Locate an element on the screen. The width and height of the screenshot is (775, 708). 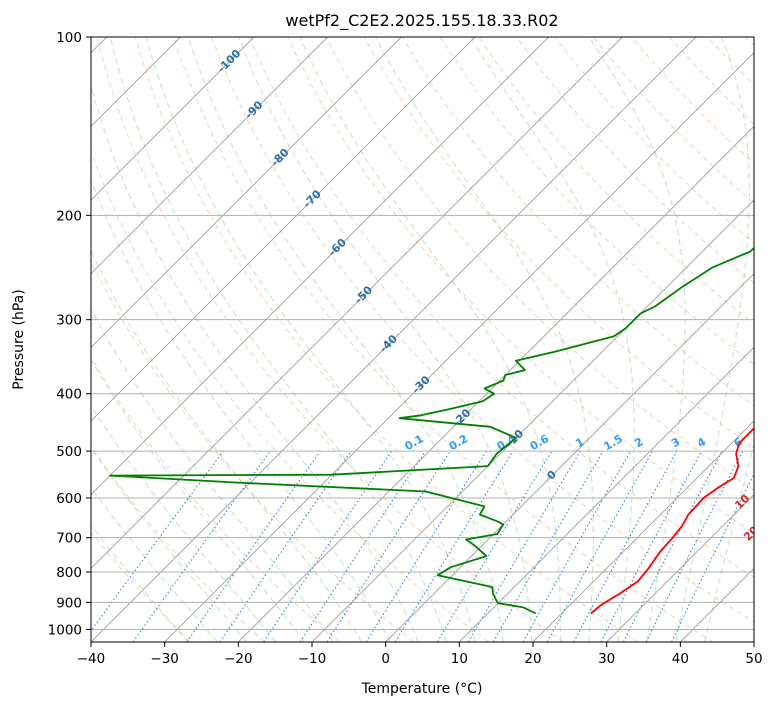
y-tick-label: 500 is located at coordinates (69, 452).